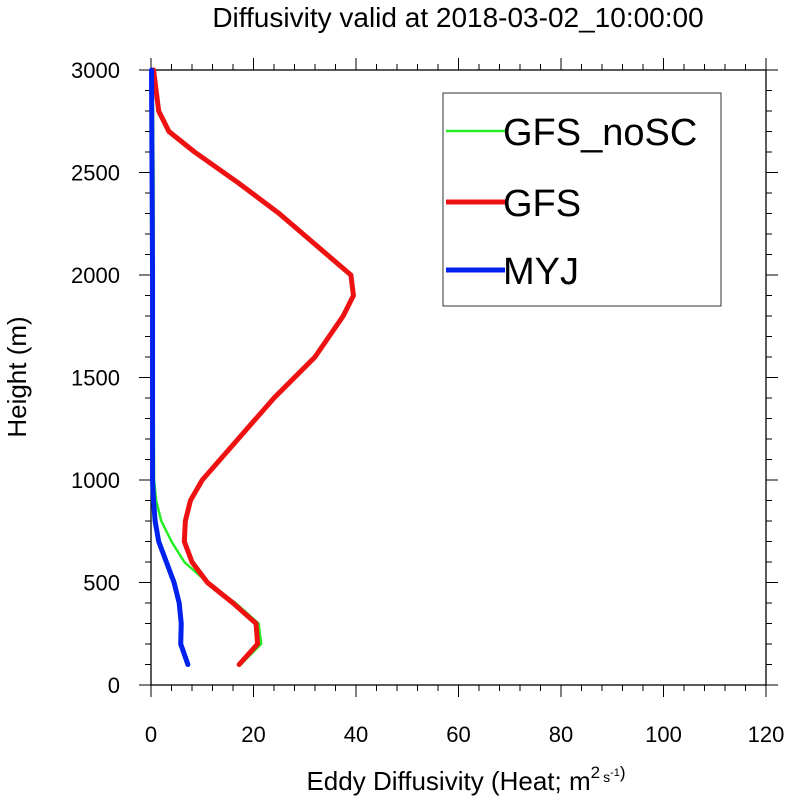  What do you see at coordinates (114, 685) in the screenshot?
I see `y-tick-label: 0` at bounding box center [114, 685].